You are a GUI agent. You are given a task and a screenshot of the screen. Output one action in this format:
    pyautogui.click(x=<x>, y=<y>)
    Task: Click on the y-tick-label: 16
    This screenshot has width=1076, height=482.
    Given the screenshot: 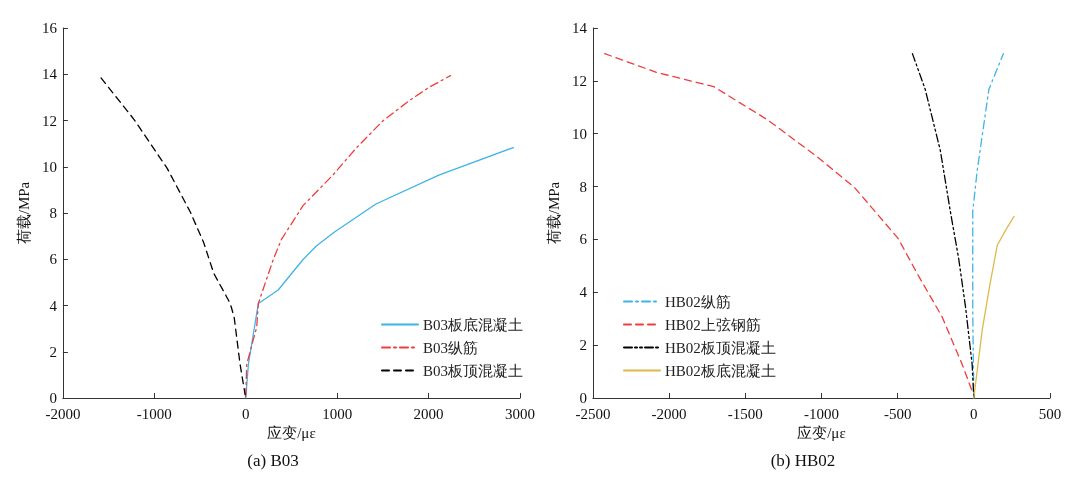 What is the action you would take?
    pyautogui.click(x=49, y=28)
    